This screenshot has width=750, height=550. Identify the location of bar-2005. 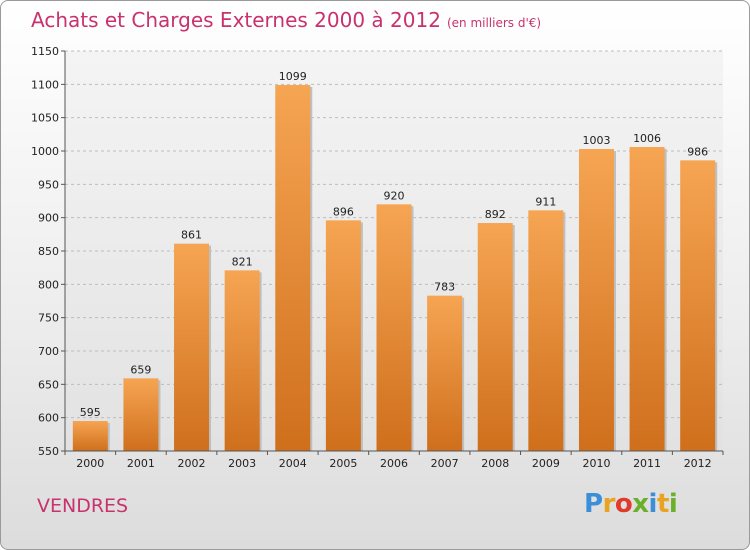
(343, 335).